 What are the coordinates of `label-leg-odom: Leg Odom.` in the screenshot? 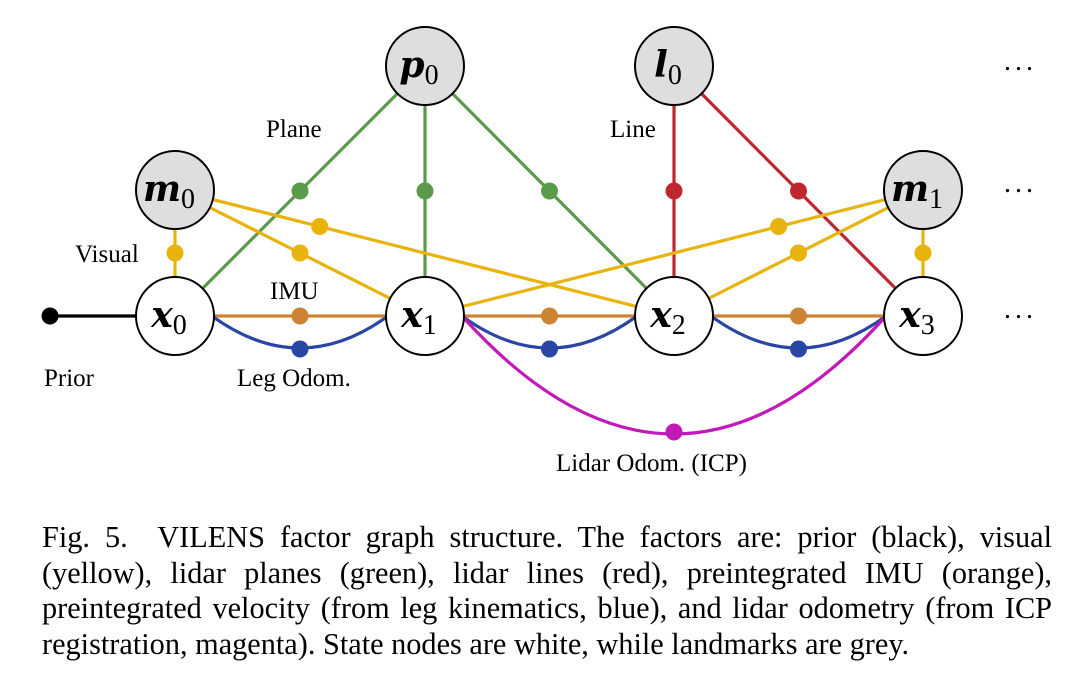 It's located at (294, 378).